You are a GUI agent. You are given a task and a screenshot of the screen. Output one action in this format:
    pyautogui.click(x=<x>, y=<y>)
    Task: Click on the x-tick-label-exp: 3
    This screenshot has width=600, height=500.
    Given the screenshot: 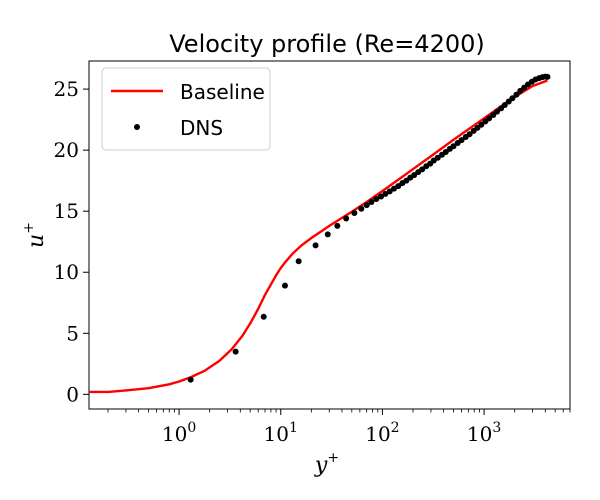 What is the action you would take?
    pyautogui.click(x=496, y=428)
    